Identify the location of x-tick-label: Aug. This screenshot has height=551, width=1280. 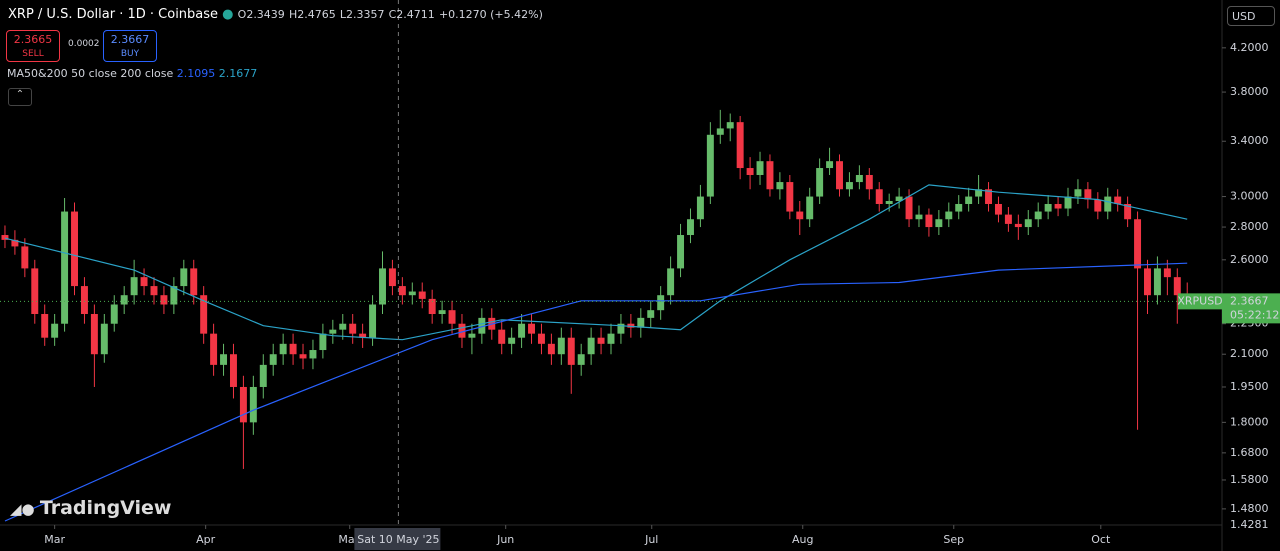
(802, 539).